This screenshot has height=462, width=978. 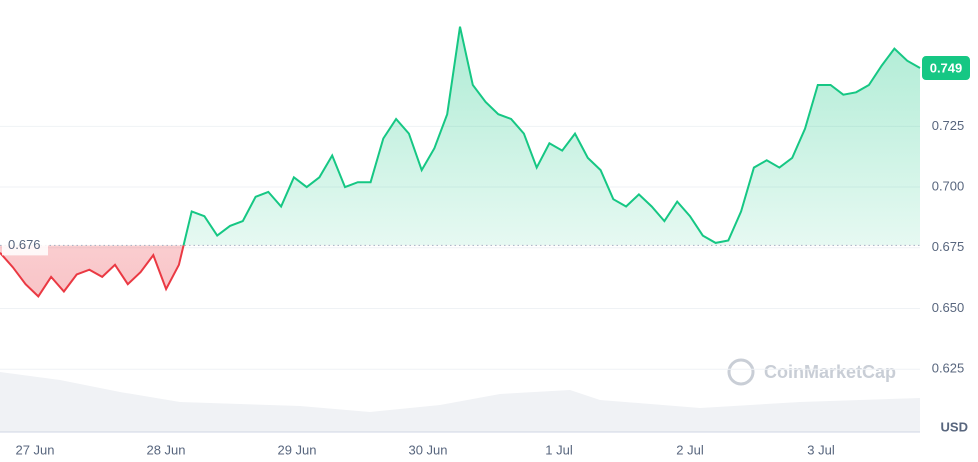 What do you see at coordinates (296, 449) in the screenshot?
I see `x-tick-label: 29 Jun` at bounding box center [296, 449].